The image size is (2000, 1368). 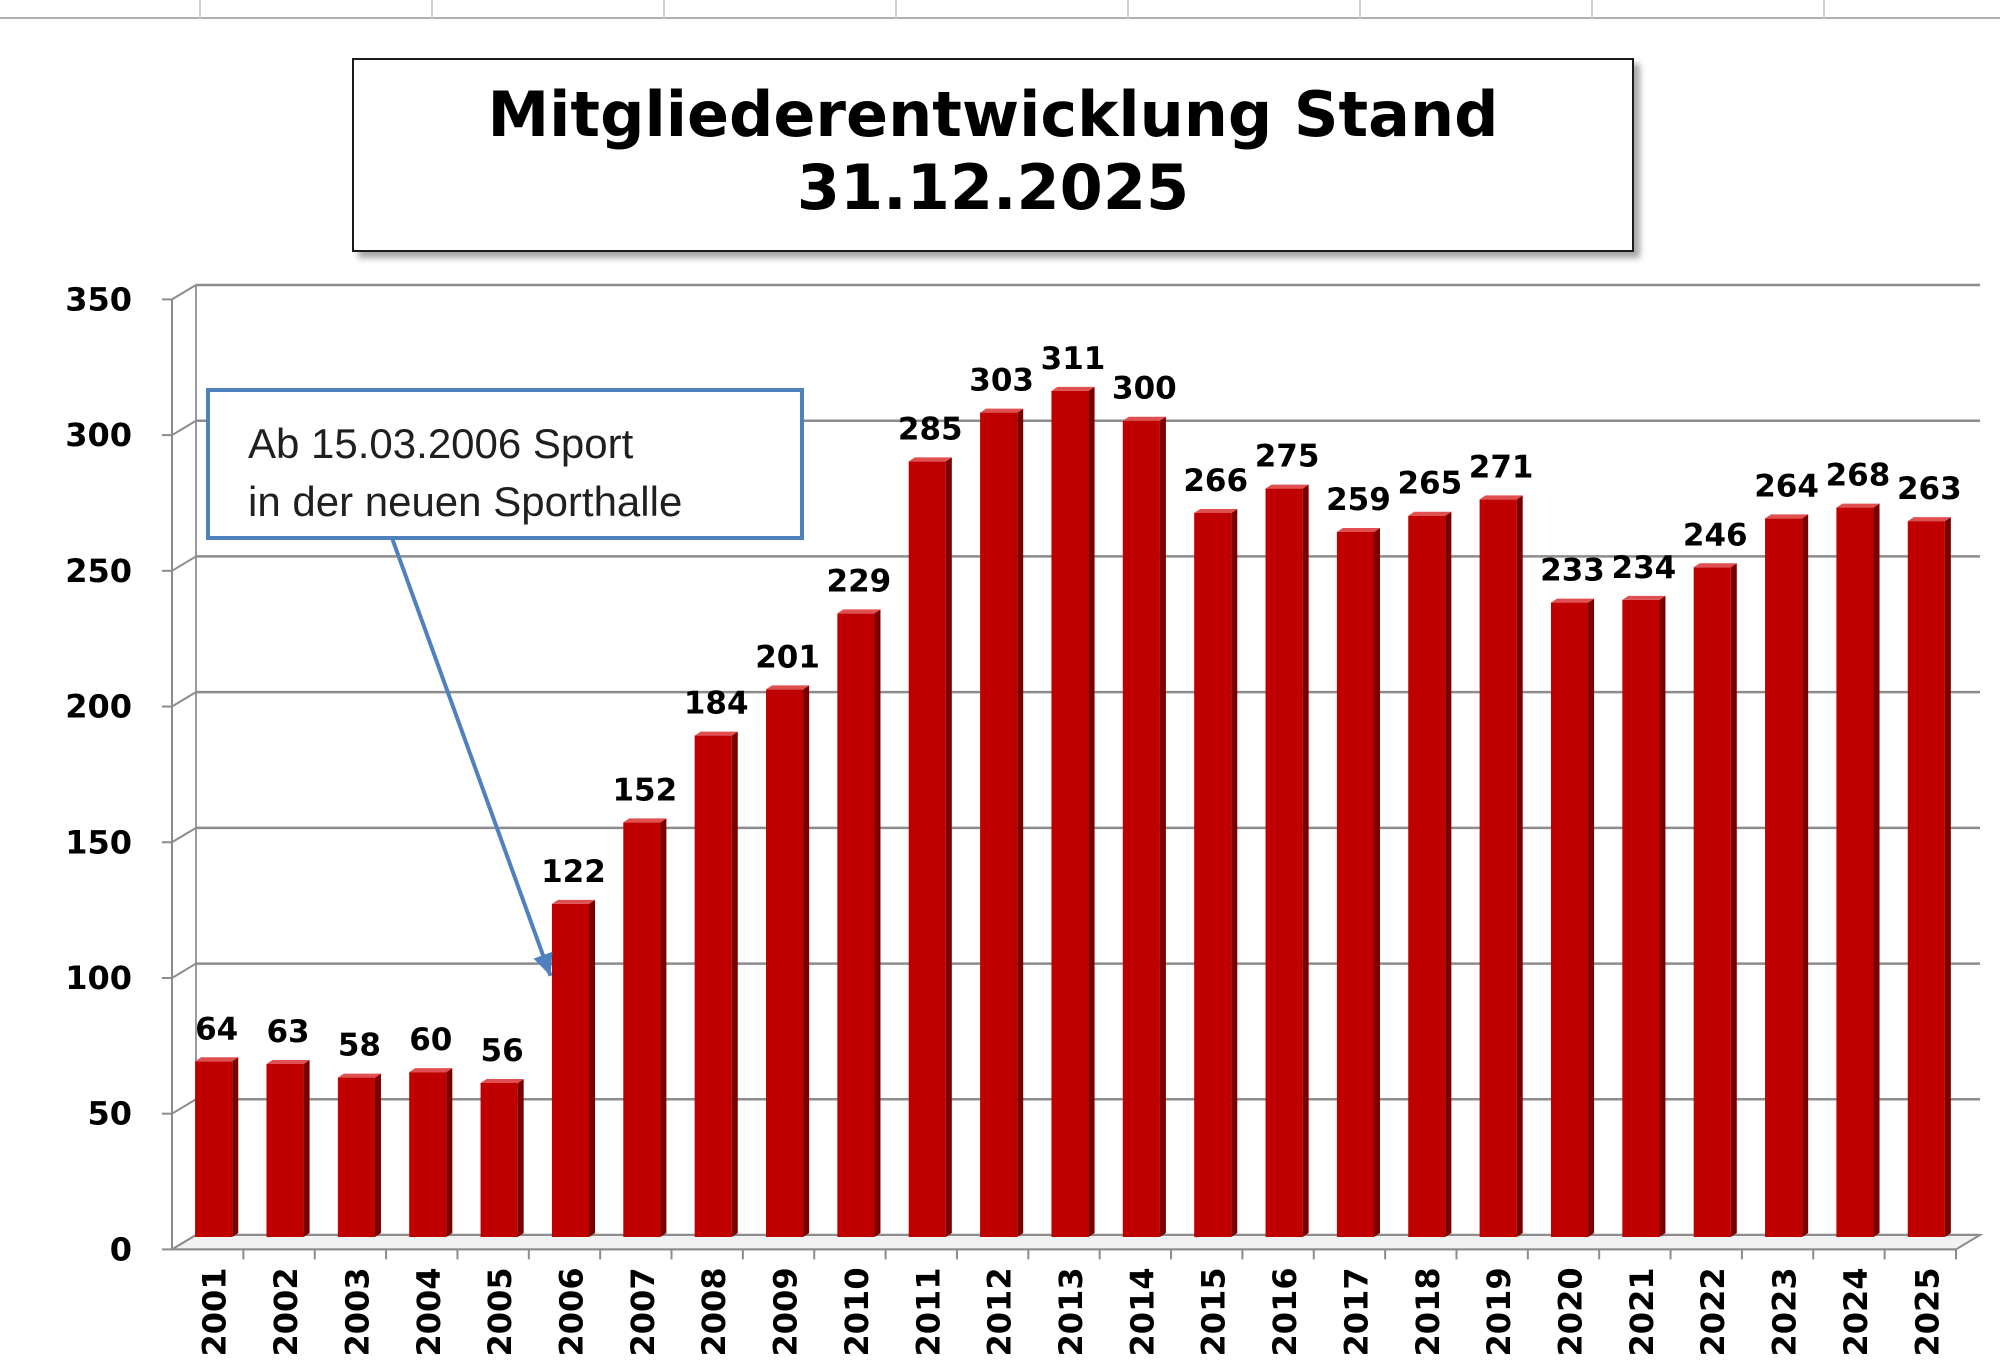 I want to click on x-tick-label: 2014, so click(x=1142, y=1311).